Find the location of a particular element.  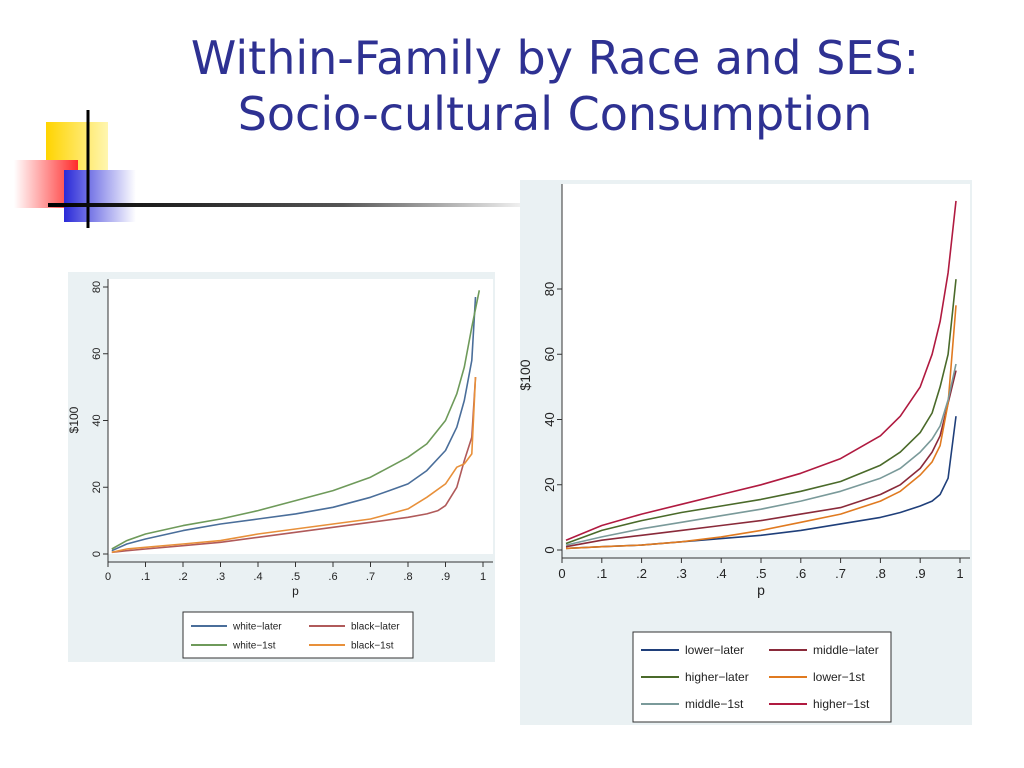

legend-label: lower−later is located at coordinates (714, 650).